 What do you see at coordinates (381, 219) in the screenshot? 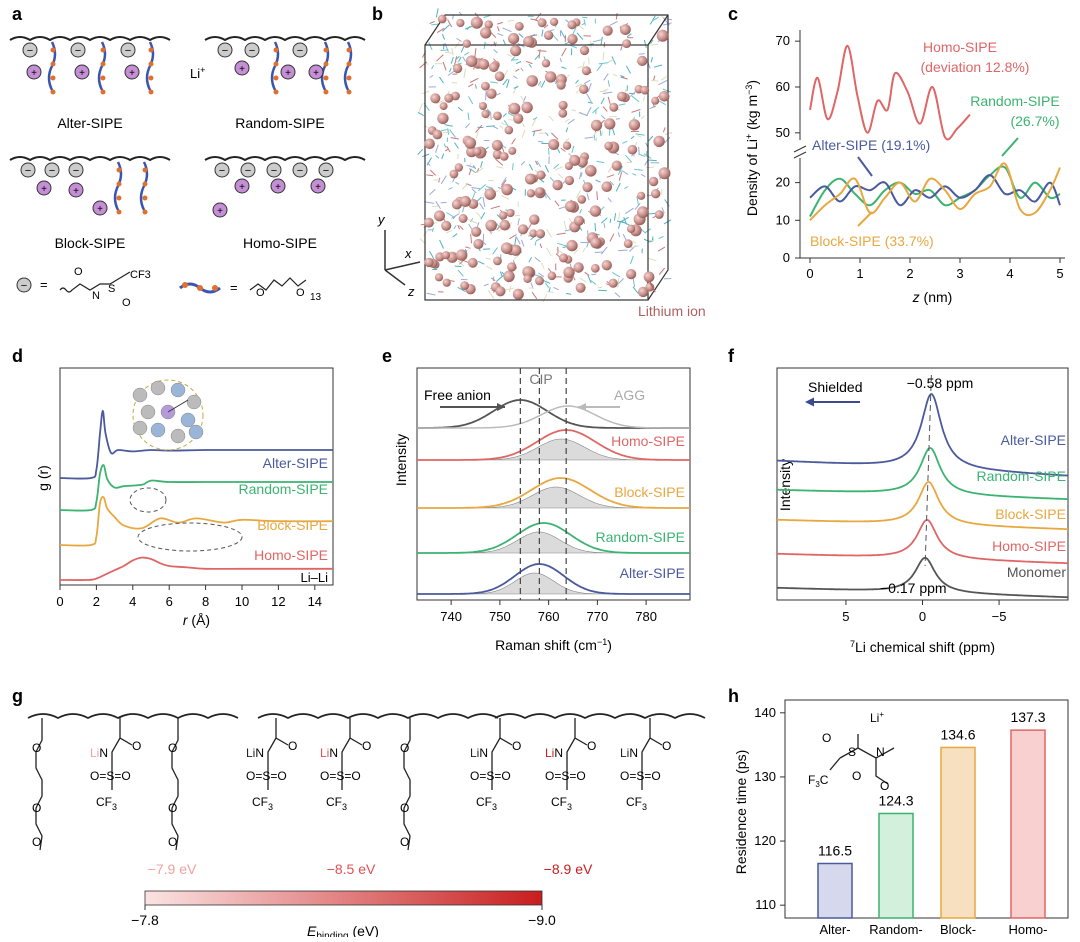
I see `svg-text: y` at bounding box center [381, 219].